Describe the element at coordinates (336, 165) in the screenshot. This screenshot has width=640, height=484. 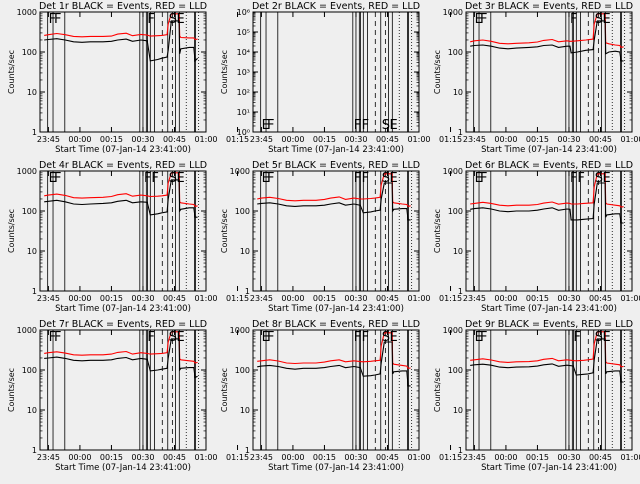
I see `chart-title: Det 5r BLACK = Events, RED = LLD` at that location.